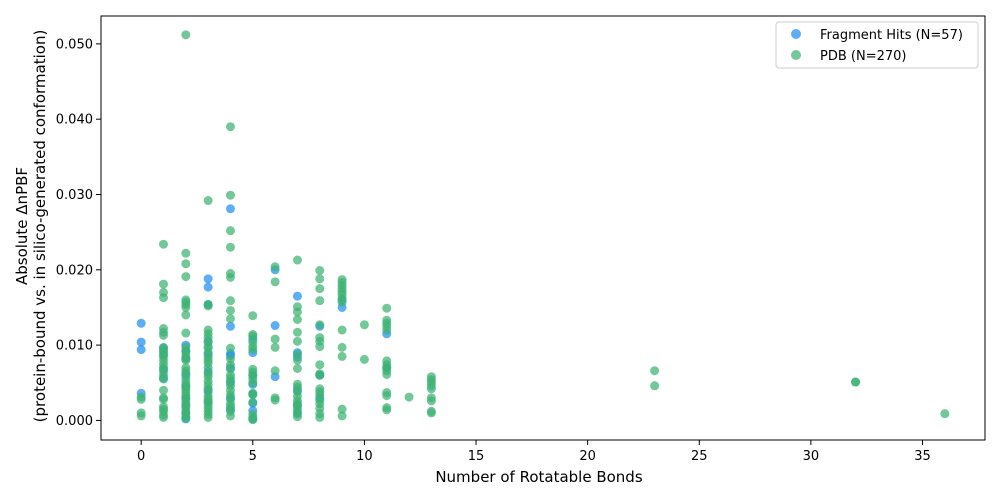  Describe the element at coordinates (74, 270) in the screenshot. I see `y-tick-label: 0.020` at that location.